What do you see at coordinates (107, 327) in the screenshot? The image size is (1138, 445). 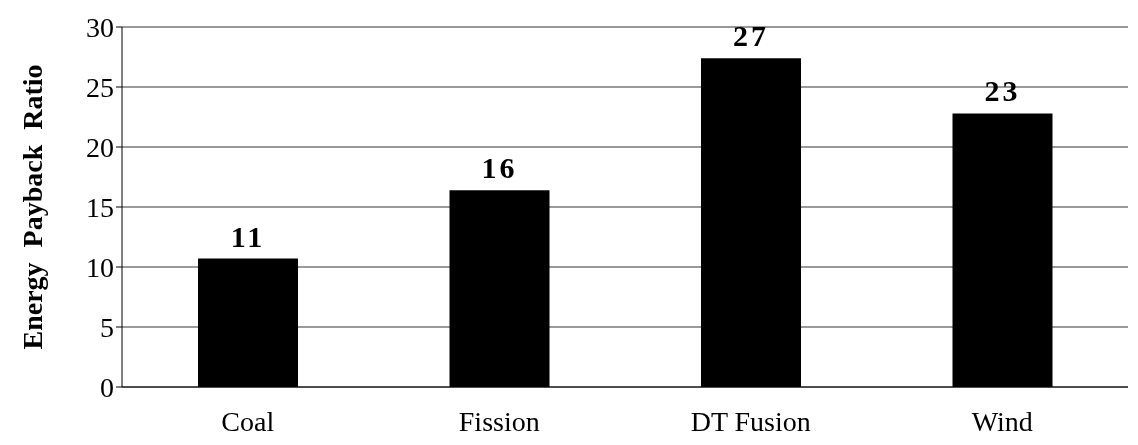 I see `y-tick-label: 5` at bounding box center [107, 327].